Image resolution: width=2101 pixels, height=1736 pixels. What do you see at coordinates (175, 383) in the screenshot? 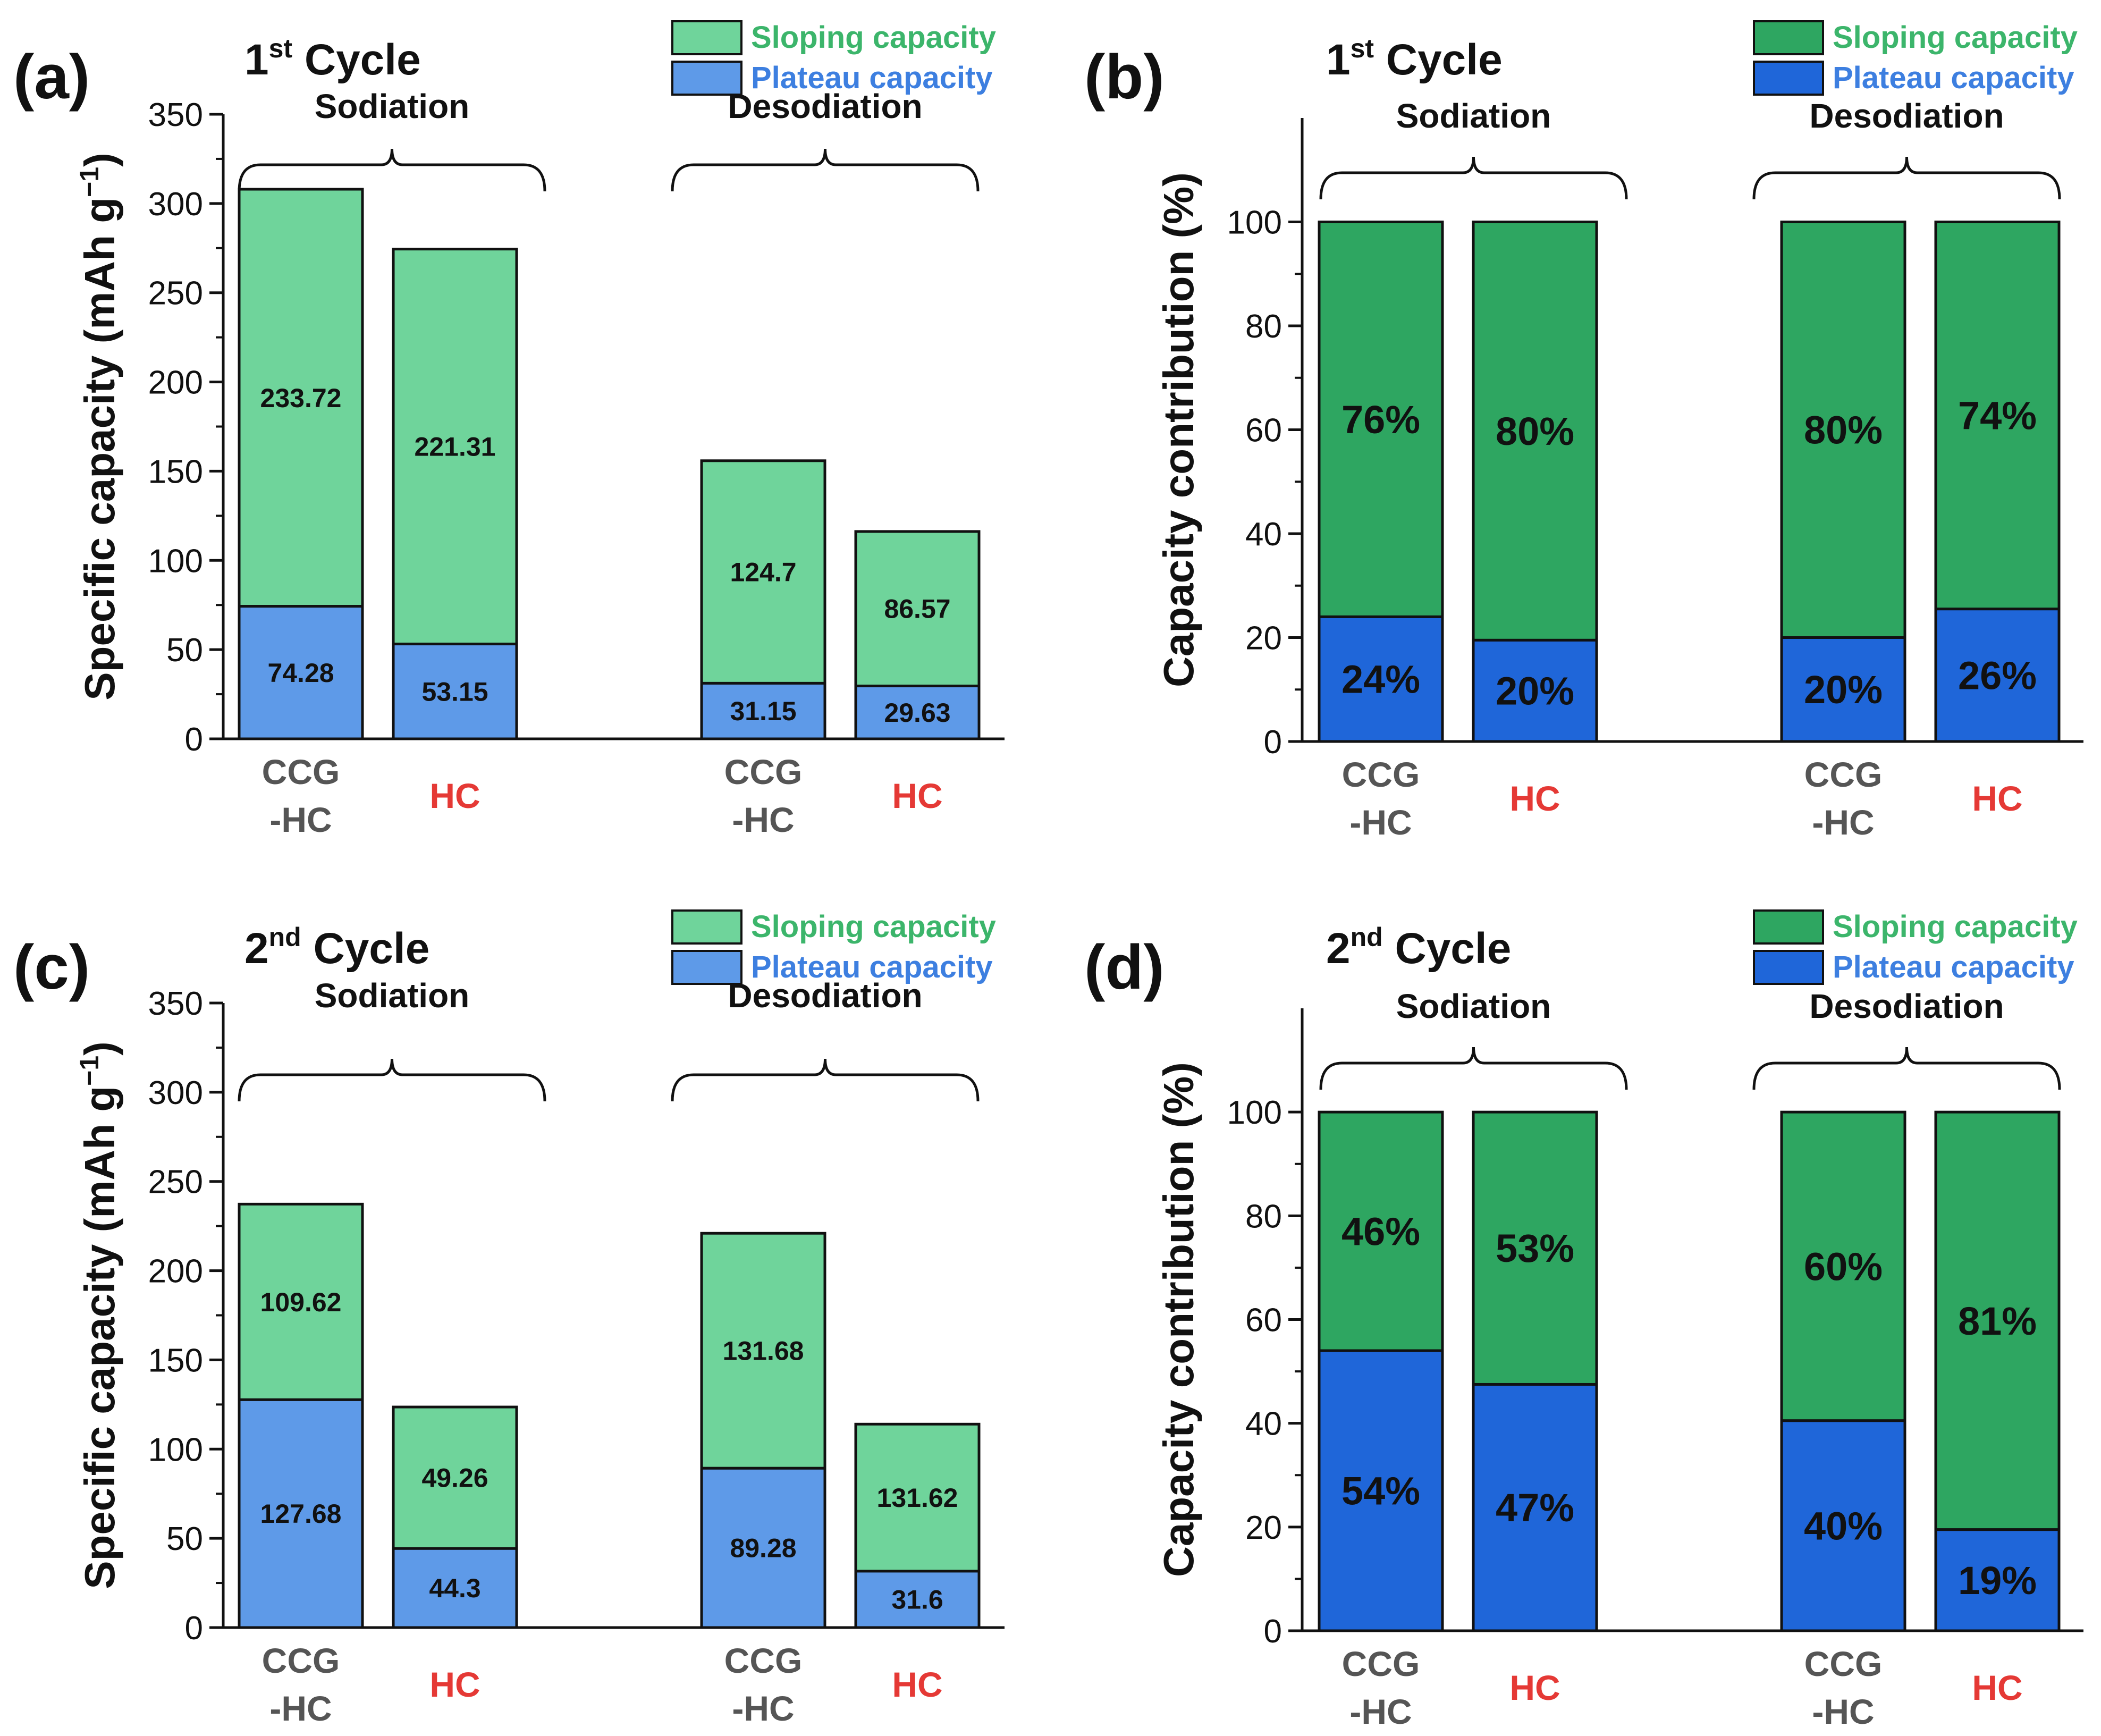
I see `y-tick-label: 200` at bounding box center [175, 383].